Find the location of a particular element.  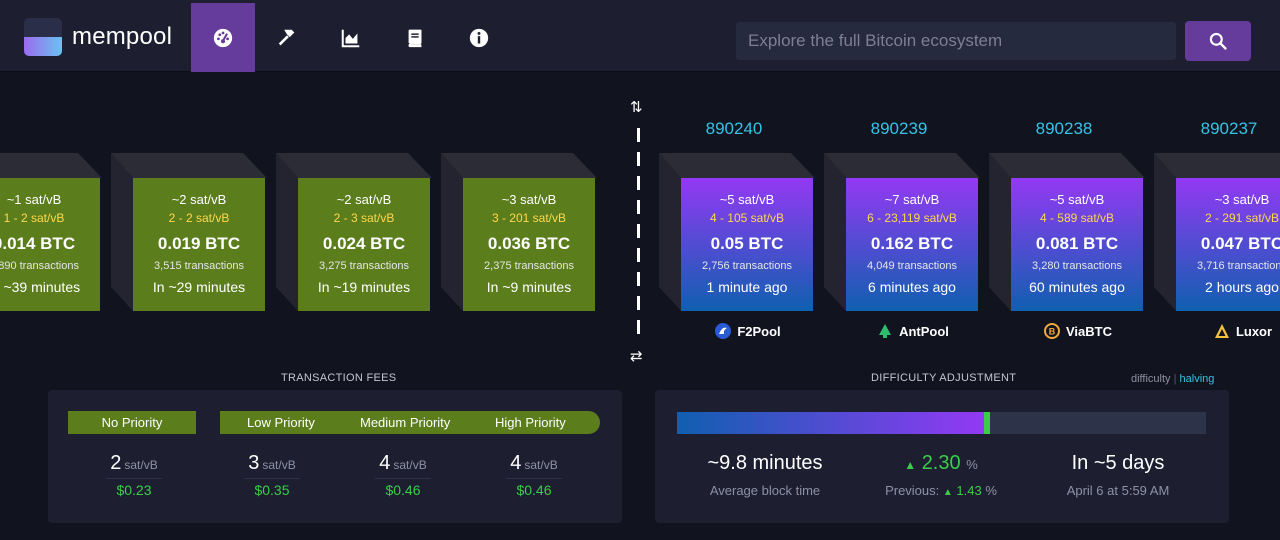

fee-tier-label: Medium Priority is located at coordinates (405, 422).